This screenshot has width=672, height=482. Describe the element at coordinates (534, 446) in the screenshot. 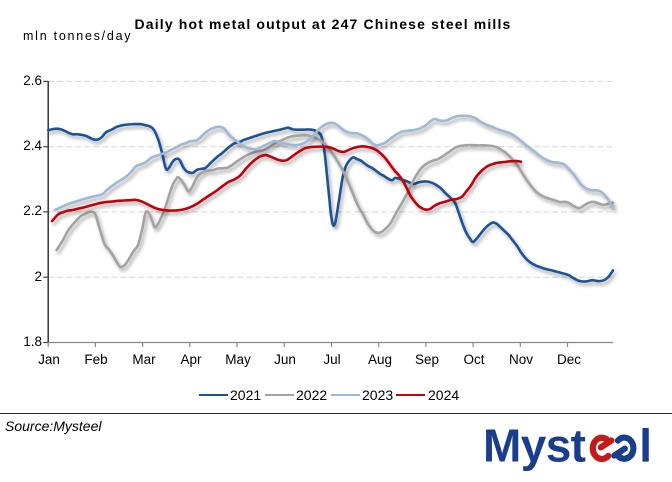

I see `svg-text: Myst` at that location.